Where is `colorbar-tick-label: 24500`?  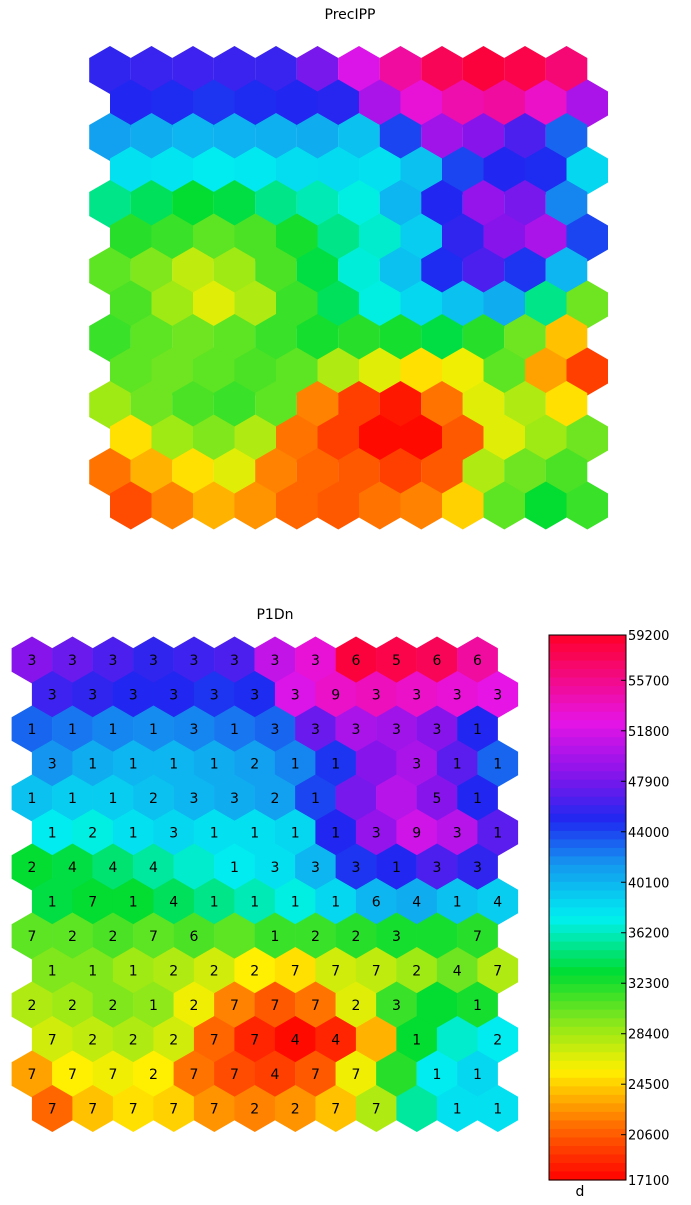 colorbar-tick-label: 24500 is located at coordinates (648, 1085).